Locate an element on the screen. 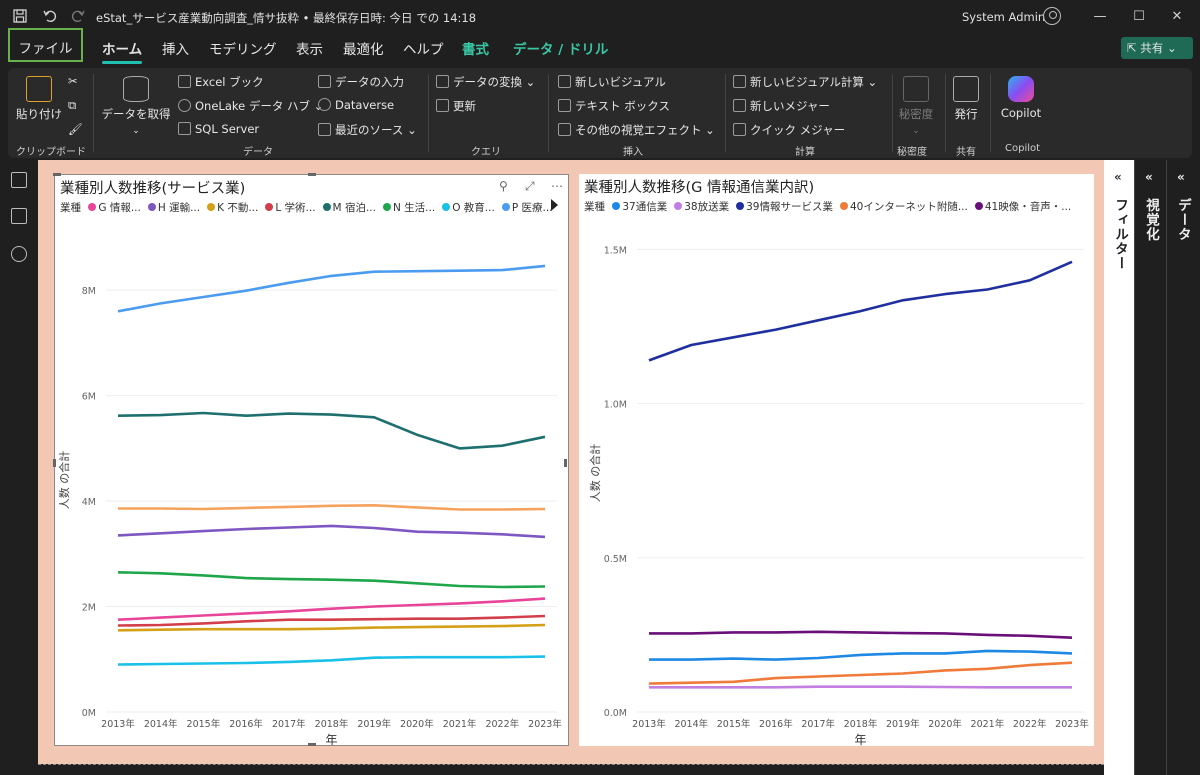 This screenshot has width=1200, height=775. share-label: 共有 is located at coordinates (1152, 48).